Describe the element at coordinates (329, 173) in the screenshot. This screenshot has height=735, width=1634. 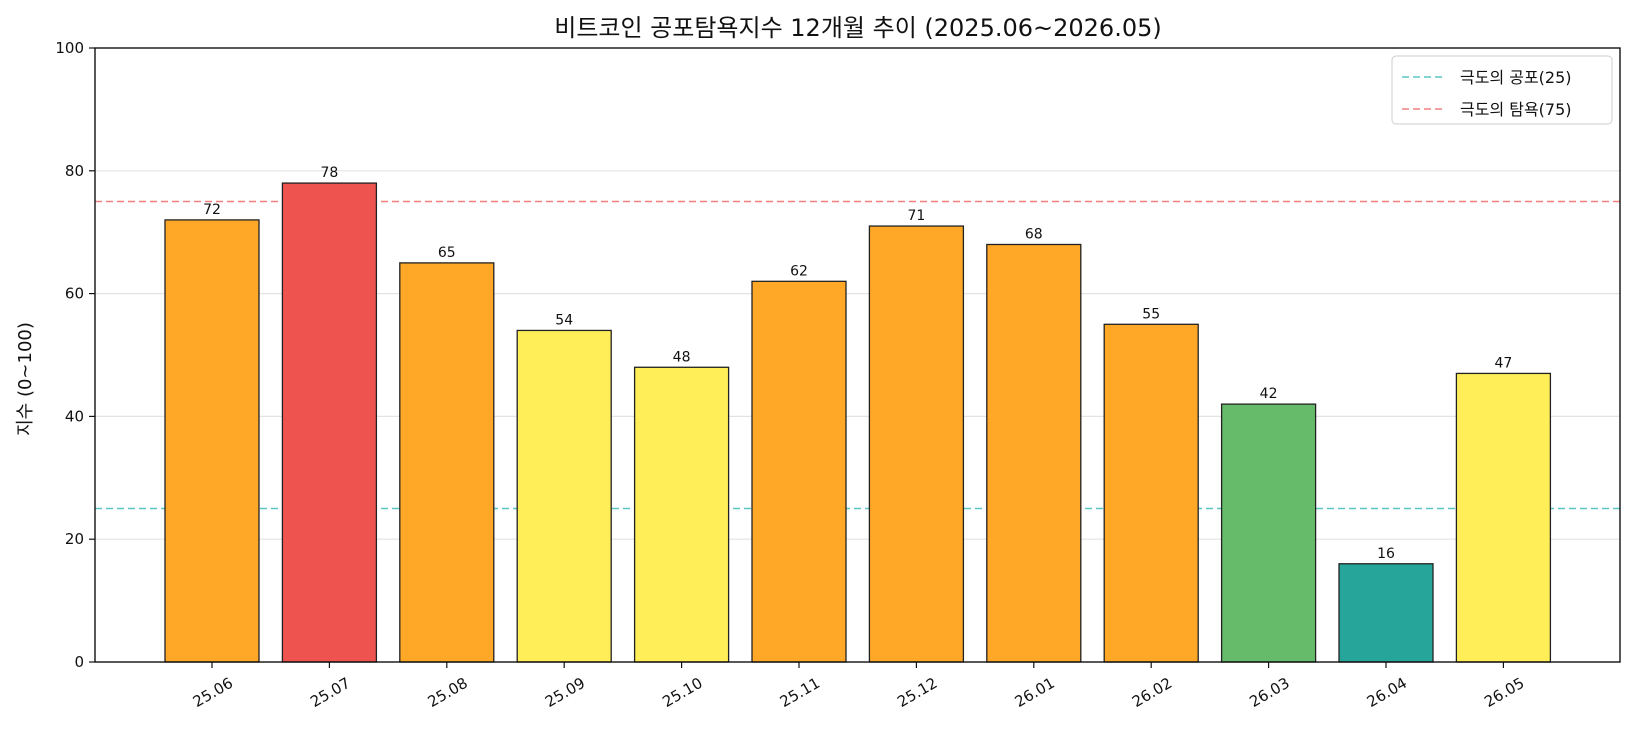
I see `bar-value-label: 78` at that location.